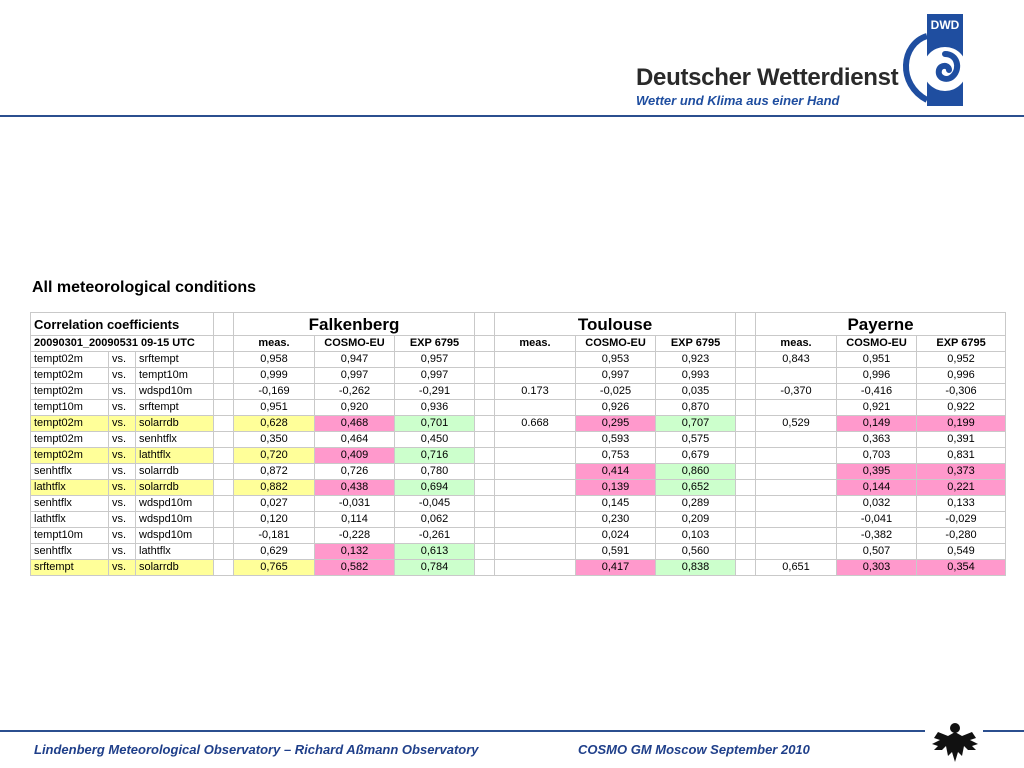 The height and width of the screenshot is (768, 1024). I want to click on value-cell: 0,703, so click(877, 455).